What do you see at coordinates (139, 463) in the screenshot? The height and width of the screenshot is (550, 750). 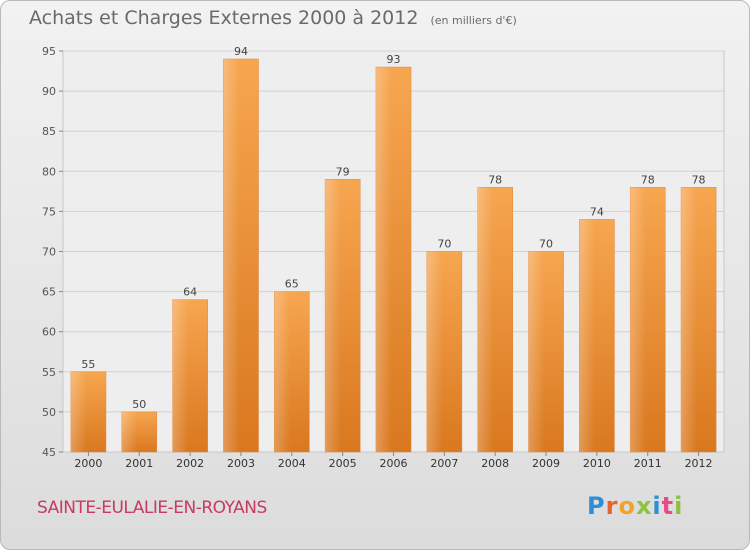 I see `x-tick-label: 2001` at bounding box center [139, 463].